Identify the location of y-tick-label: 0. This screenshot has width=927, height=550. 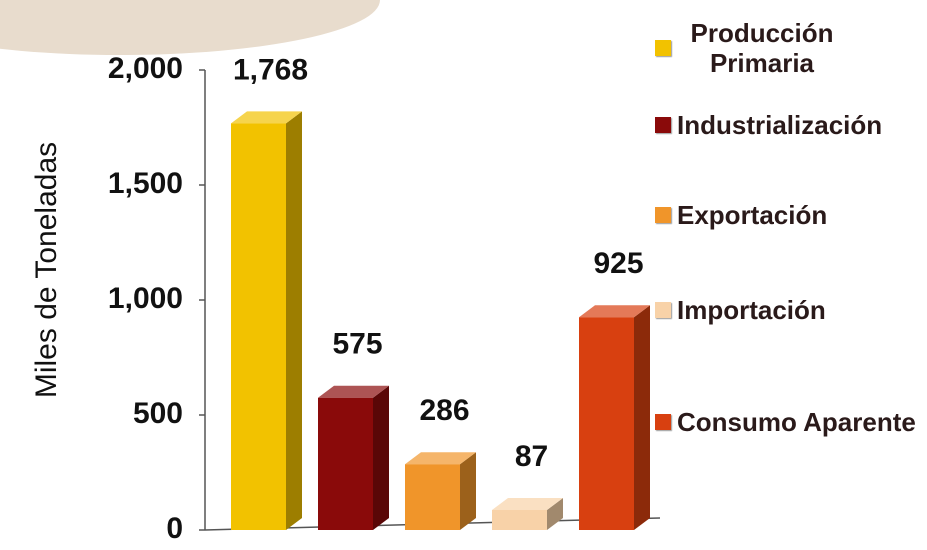
(174, 528).